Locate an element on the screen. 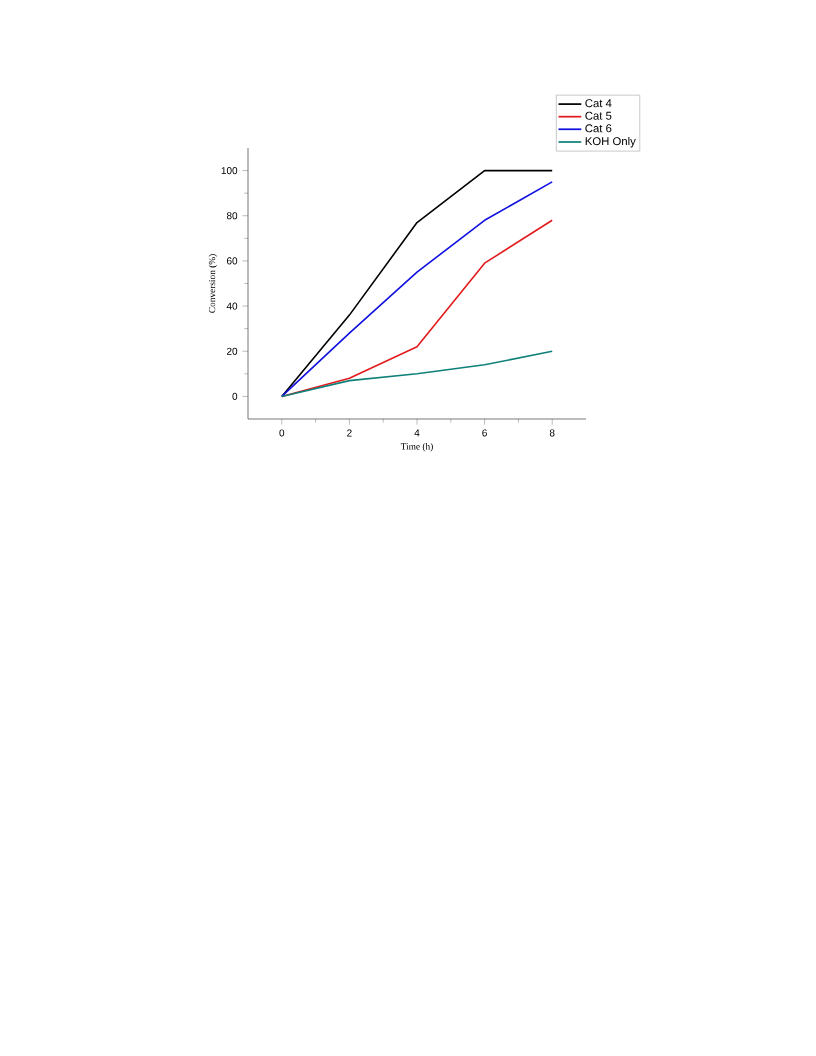 The image size is (816, 1056). x-tick-label: 6 is located at coordinates (484, 433).